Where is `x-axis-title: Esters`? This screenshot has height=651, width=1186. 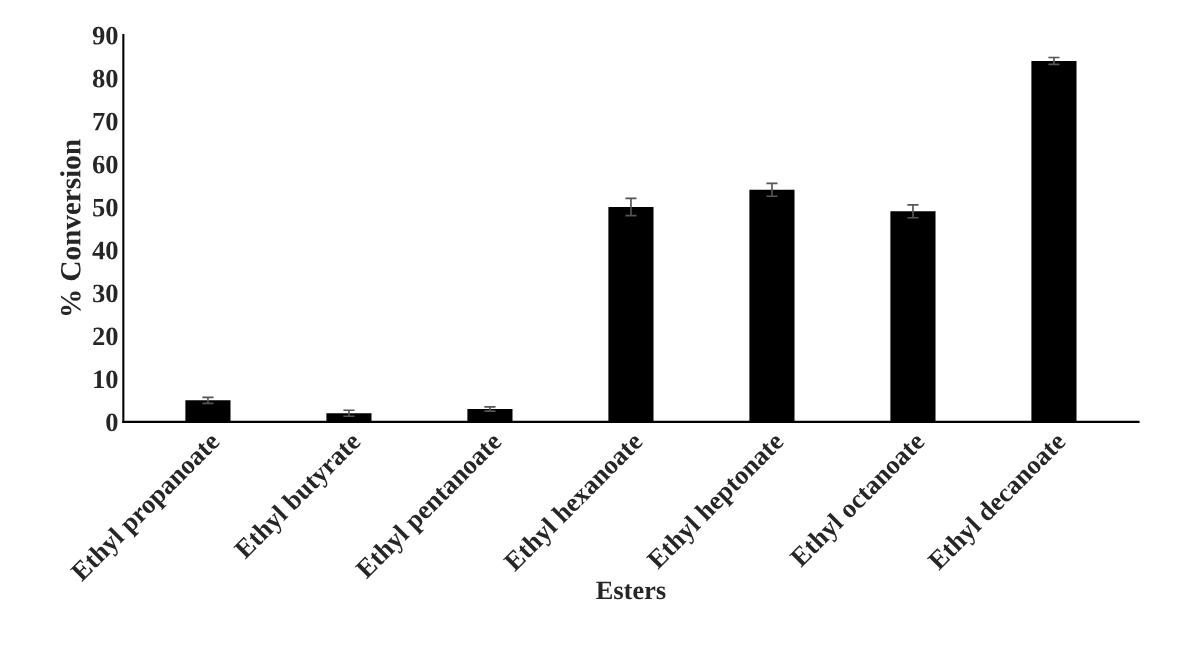 x-axis-title: Esters is located at coordinates (631, 590).